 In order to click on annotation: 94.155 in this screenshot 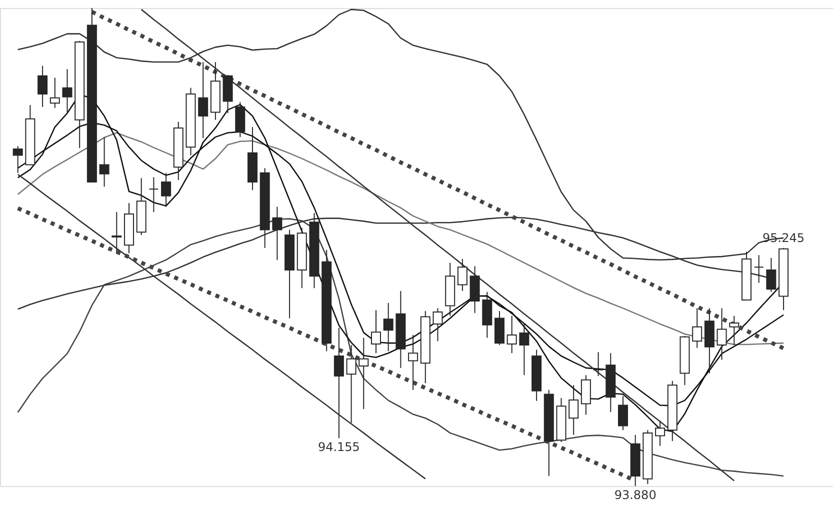, I will do `click(339, 447)`.